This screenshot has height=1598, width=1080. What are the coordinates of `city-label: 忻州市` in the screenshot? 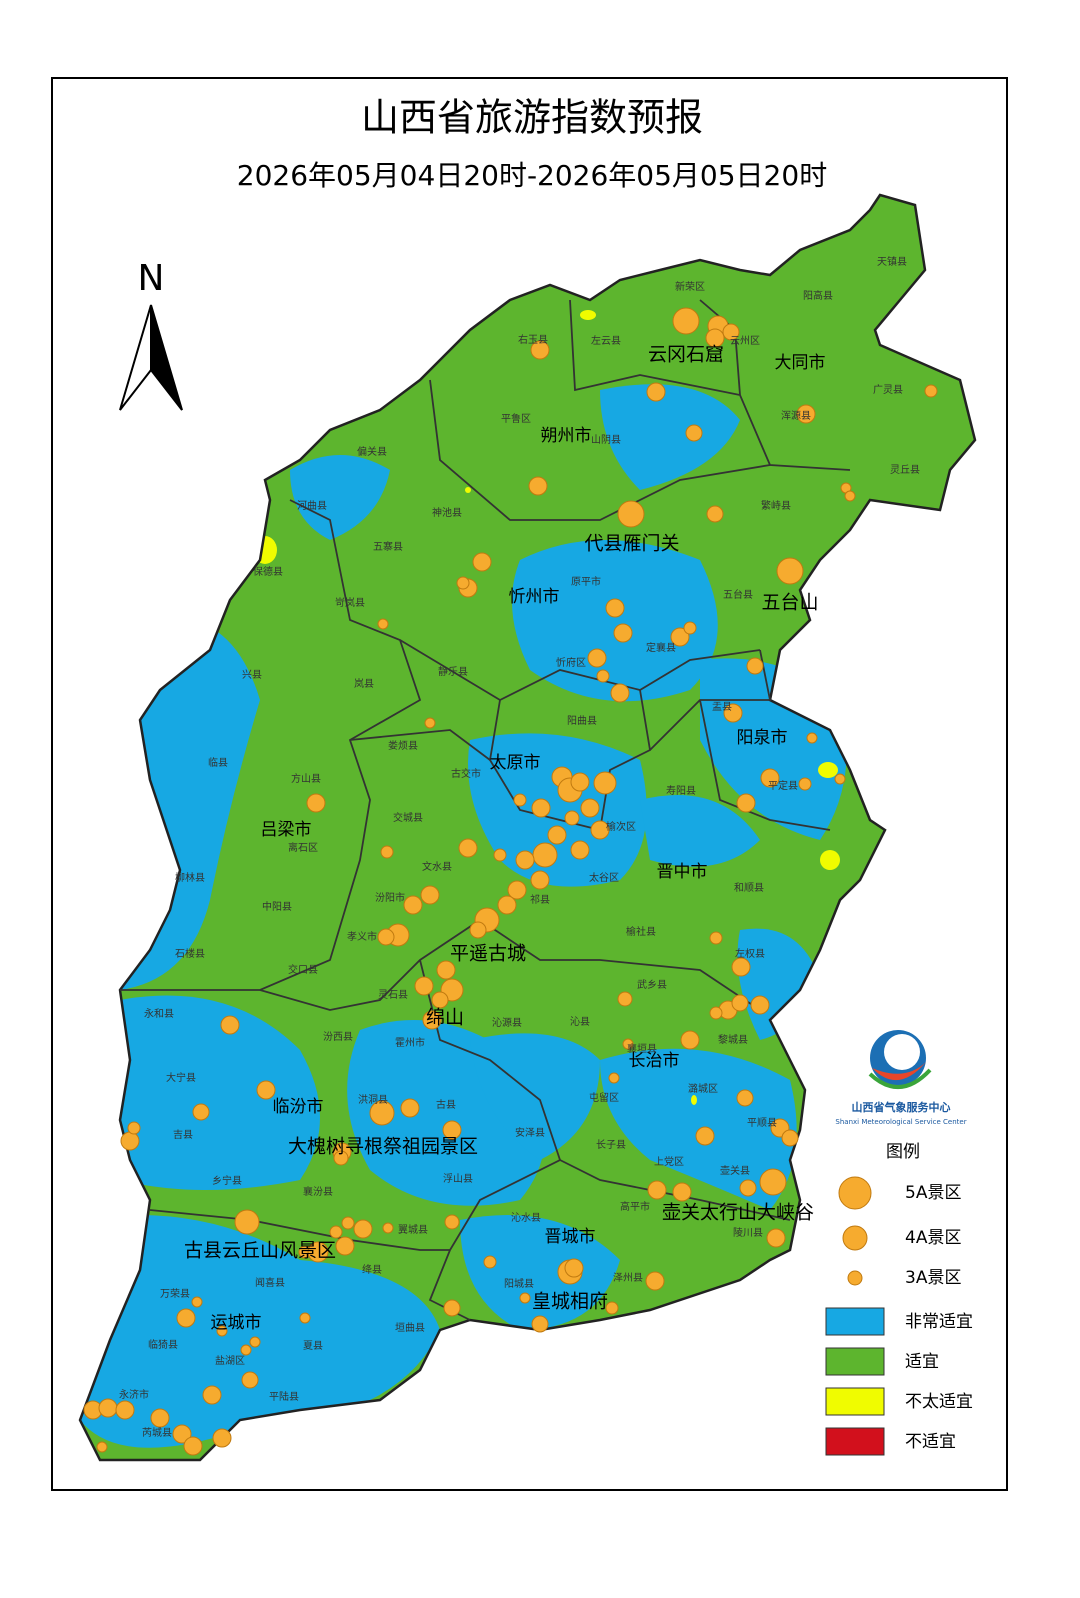 It's located at (534, 597).